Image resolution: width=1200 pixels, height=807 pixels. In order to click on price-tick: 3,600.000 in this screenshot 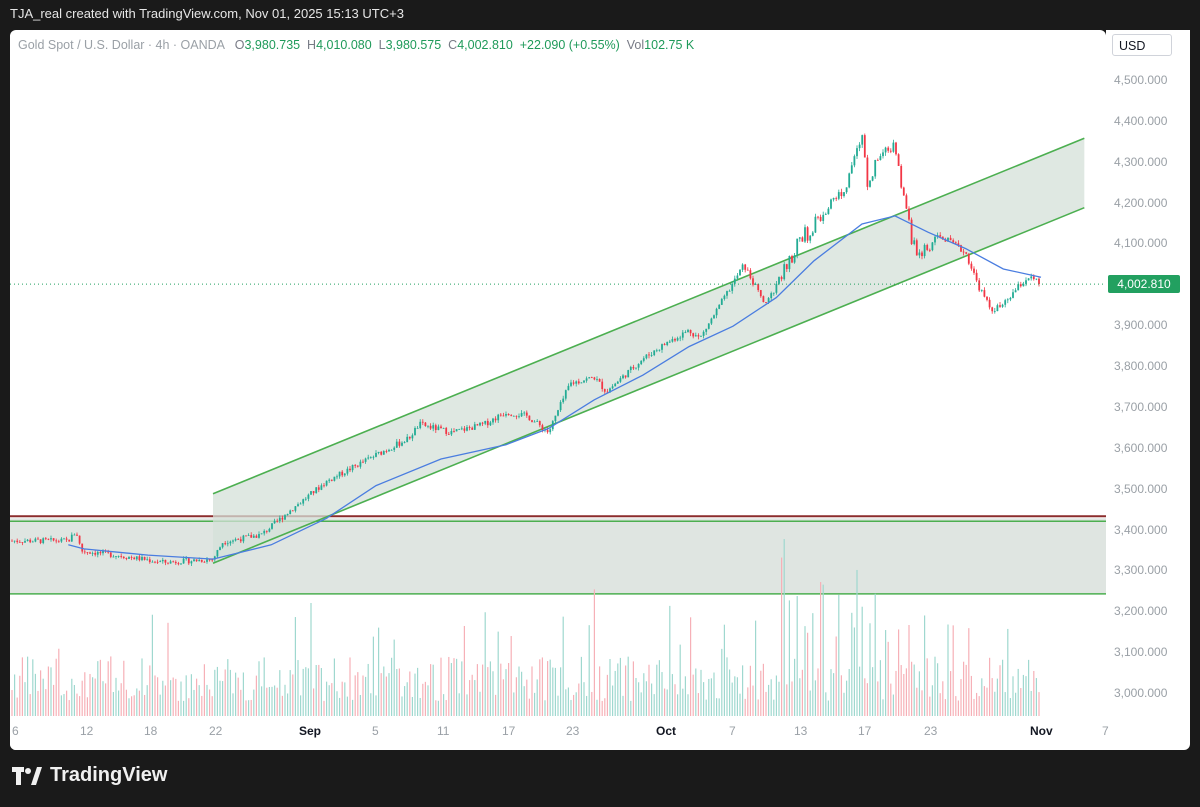, I will do `click(1141, 447)`.